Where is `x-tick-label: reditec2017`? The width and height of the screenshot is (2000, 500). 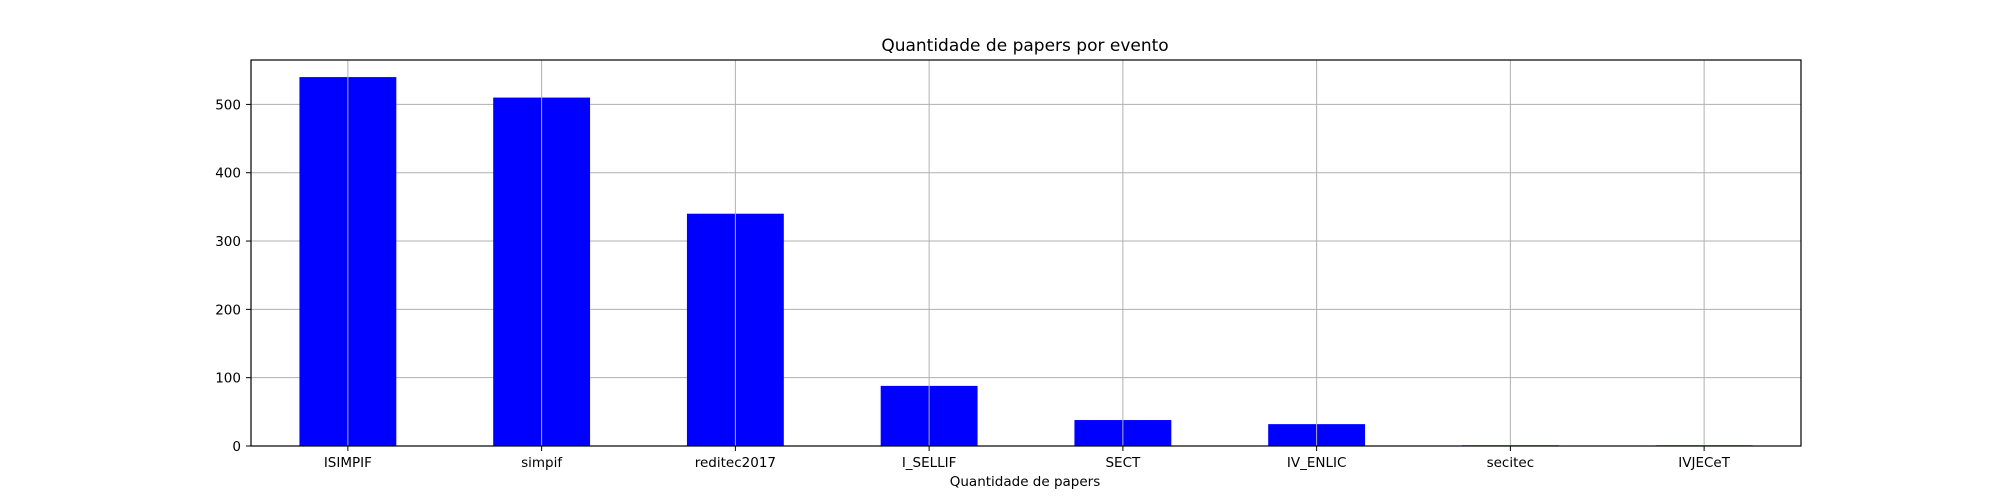 x-tick-label: reditec2017 is located at coordinates (735, 463).